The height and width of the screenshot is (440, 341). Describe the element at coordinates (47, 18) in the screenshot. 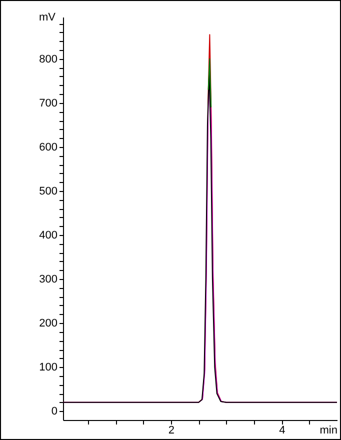

I see `y-axis-title: mV` at that location.